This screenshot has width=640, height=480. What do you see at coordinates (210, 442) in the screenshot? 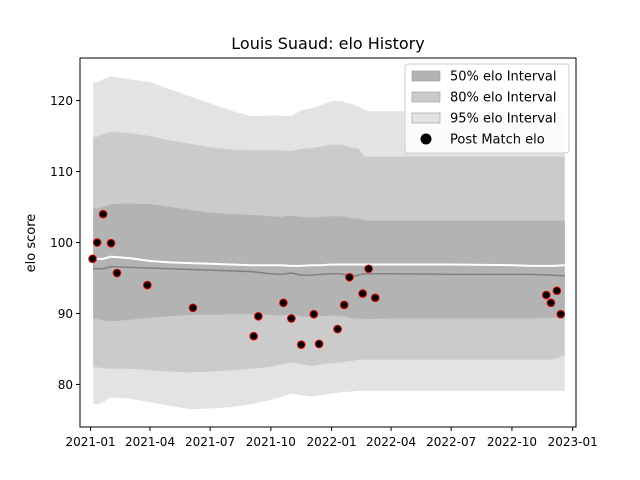
I see `x-tick-label: 2021-07` at bounding box center [210, 442].